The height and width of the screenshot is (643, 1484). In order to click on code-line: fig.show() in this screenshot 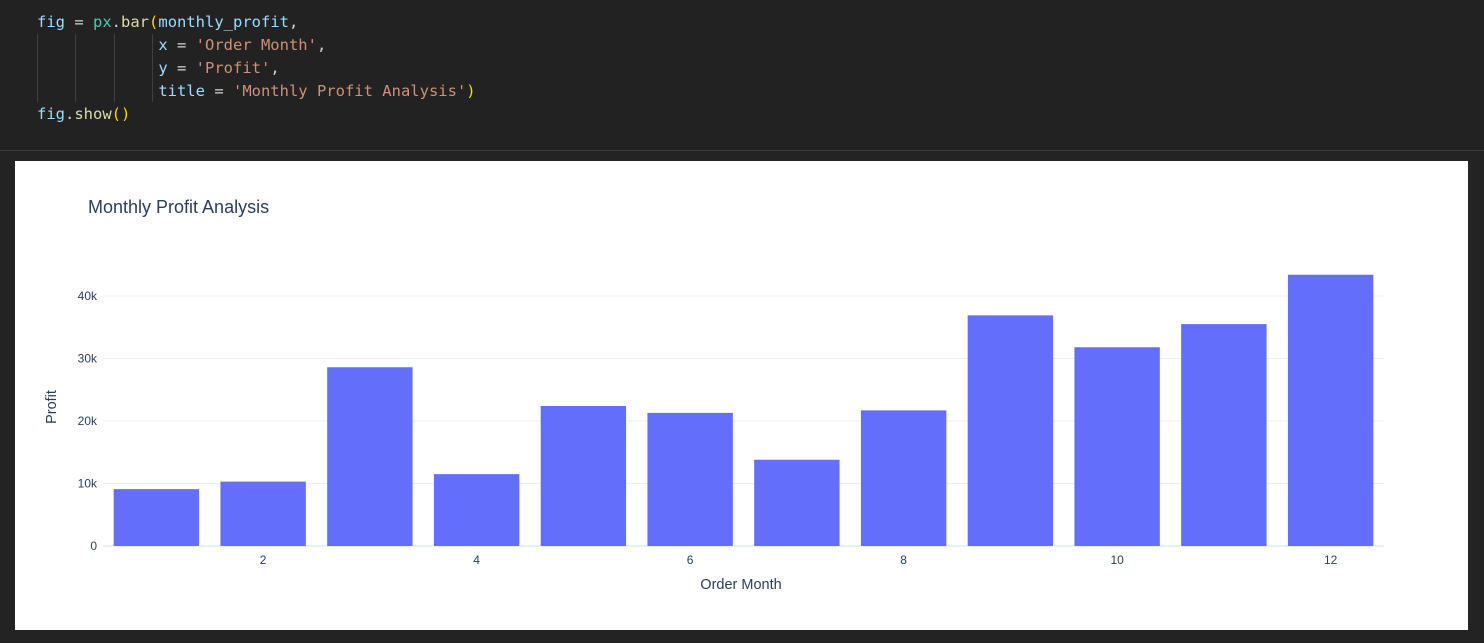, I will do `click(83, 114)`.